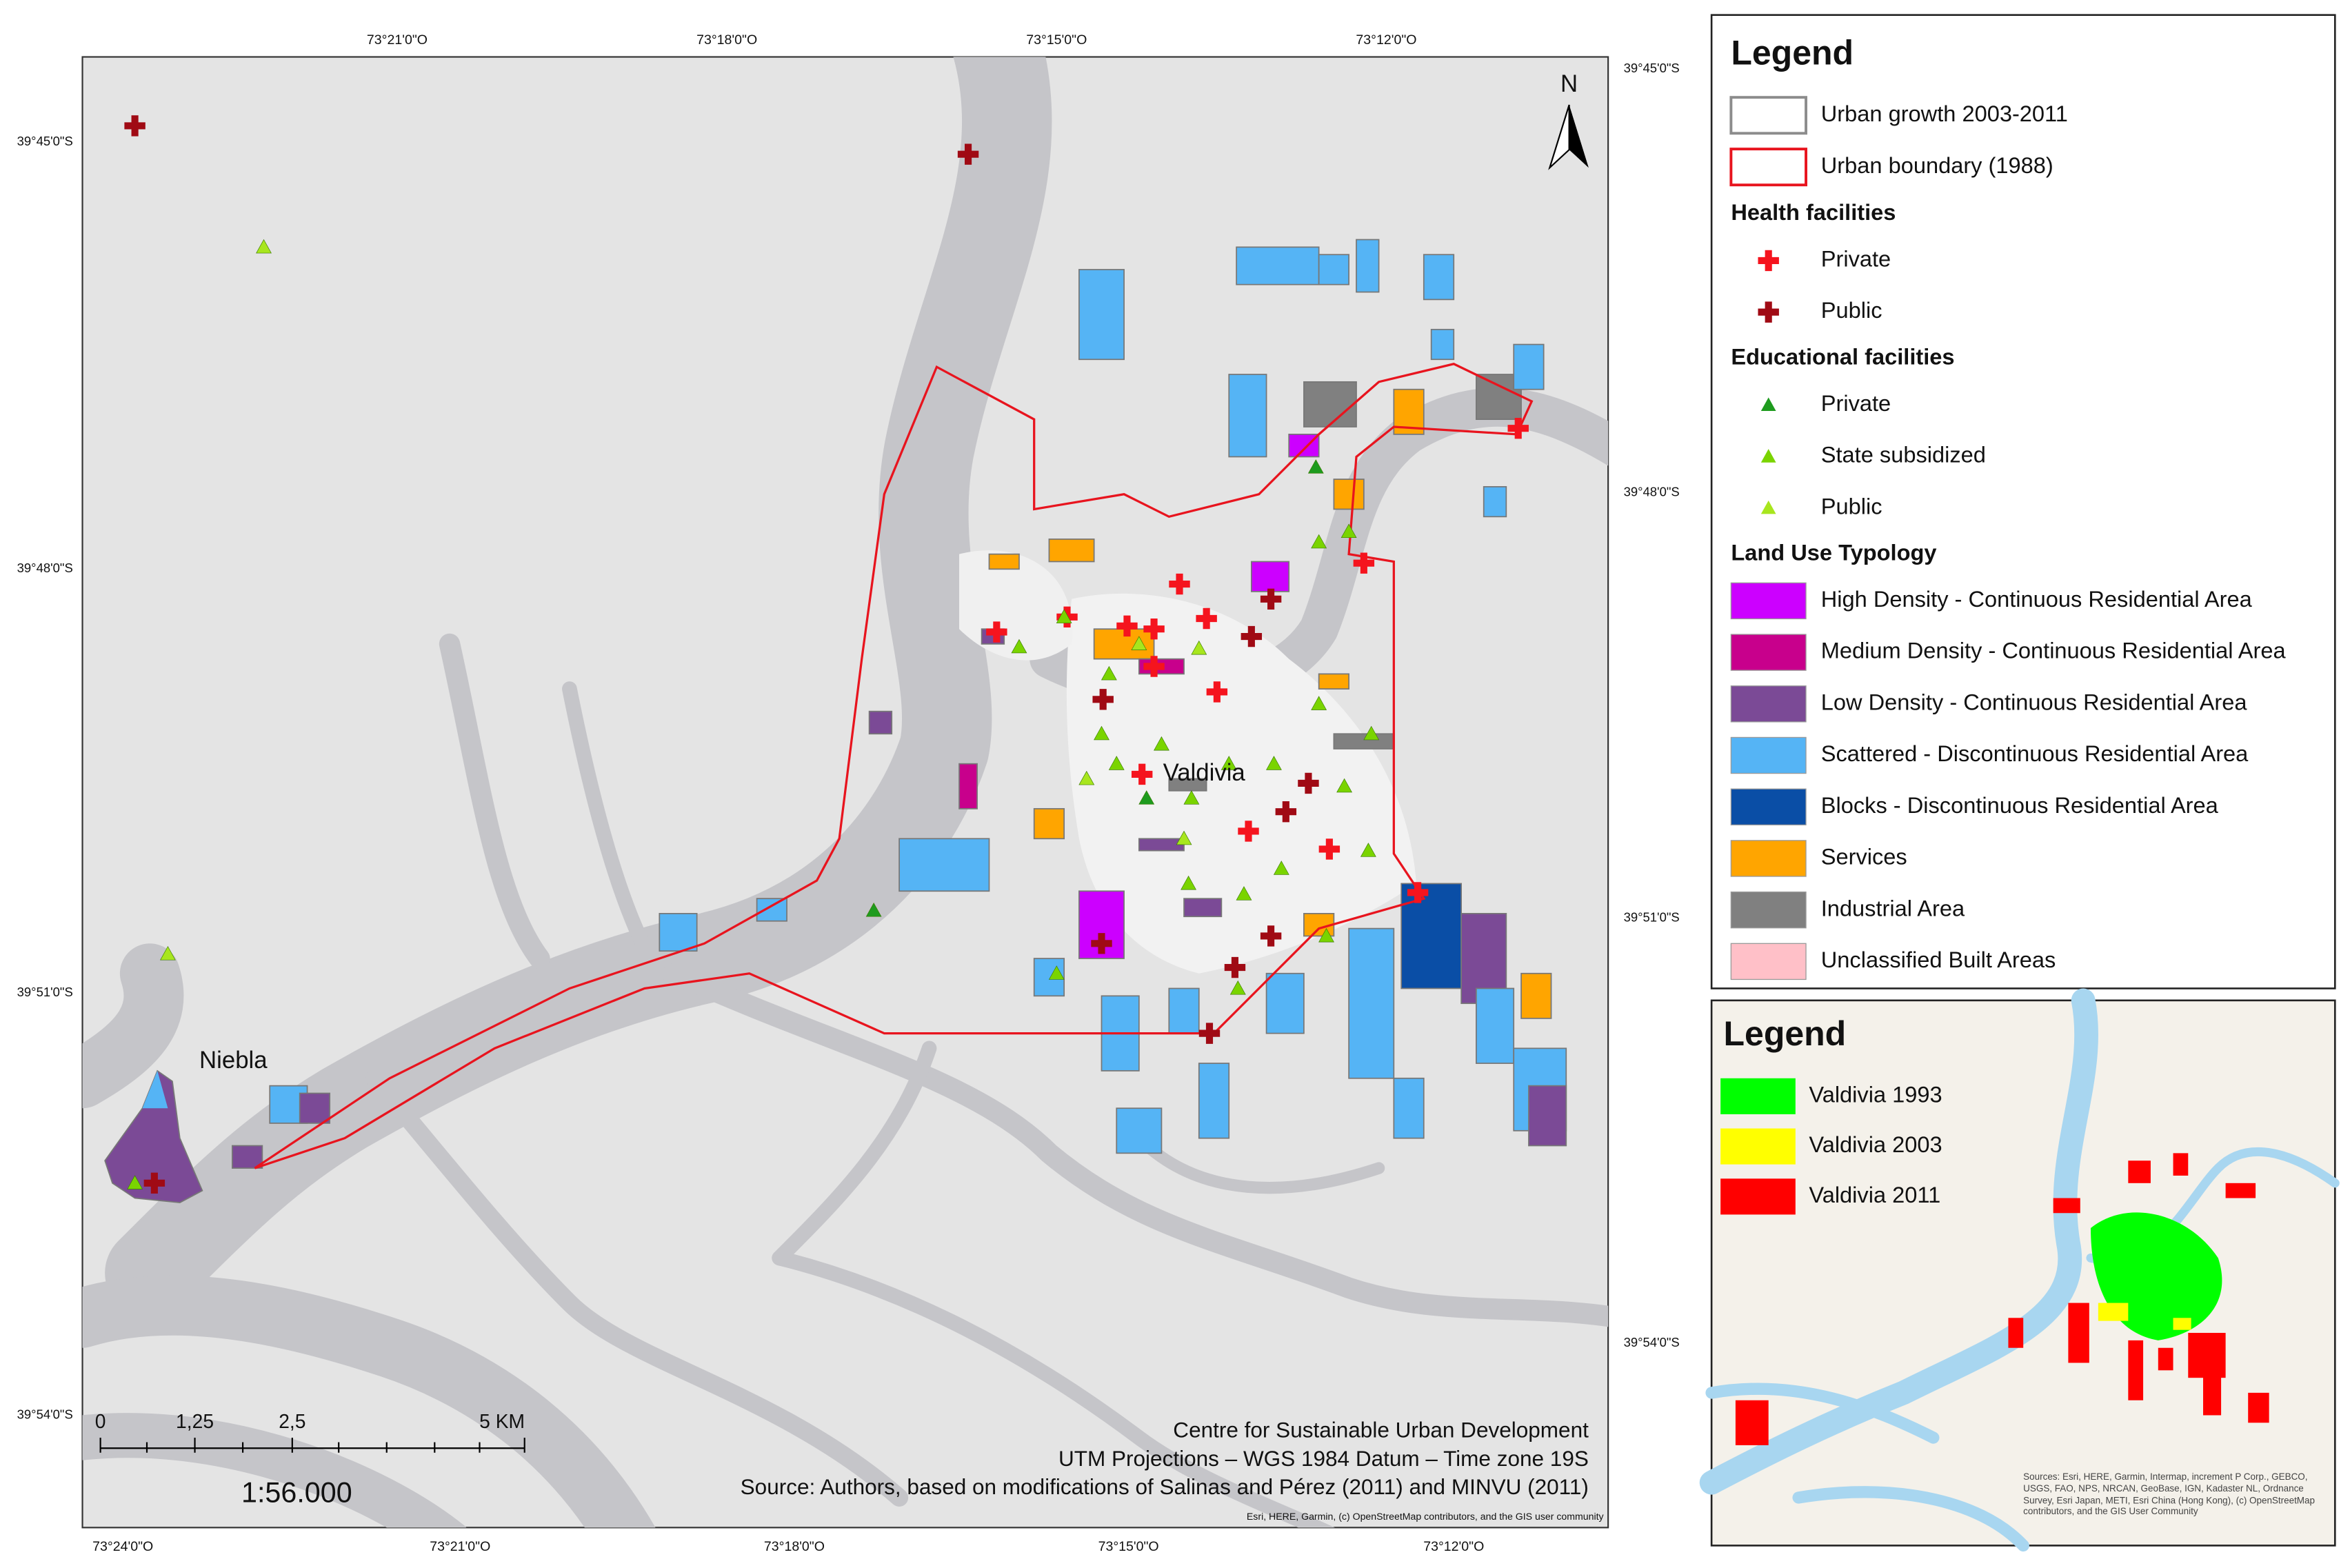 Image resolution: width=2350 pixels, height=1568 pixels. What do you see at coordinates (1784, 1033) in the screenshot?
I see `inset-legend-title: Legend` at bounding box center [1784, 1033].